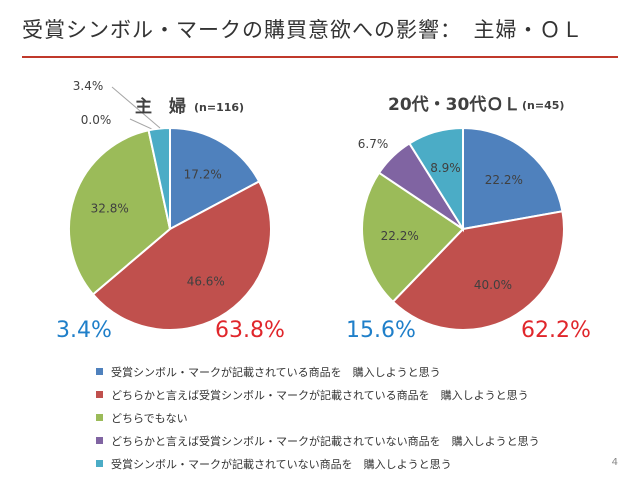 This screenshot has height=480, width=640. I want to click on legend-item-1: 受賞シンボル・マークが記載されている商品を 購入しようと思う, so click(318, 371).